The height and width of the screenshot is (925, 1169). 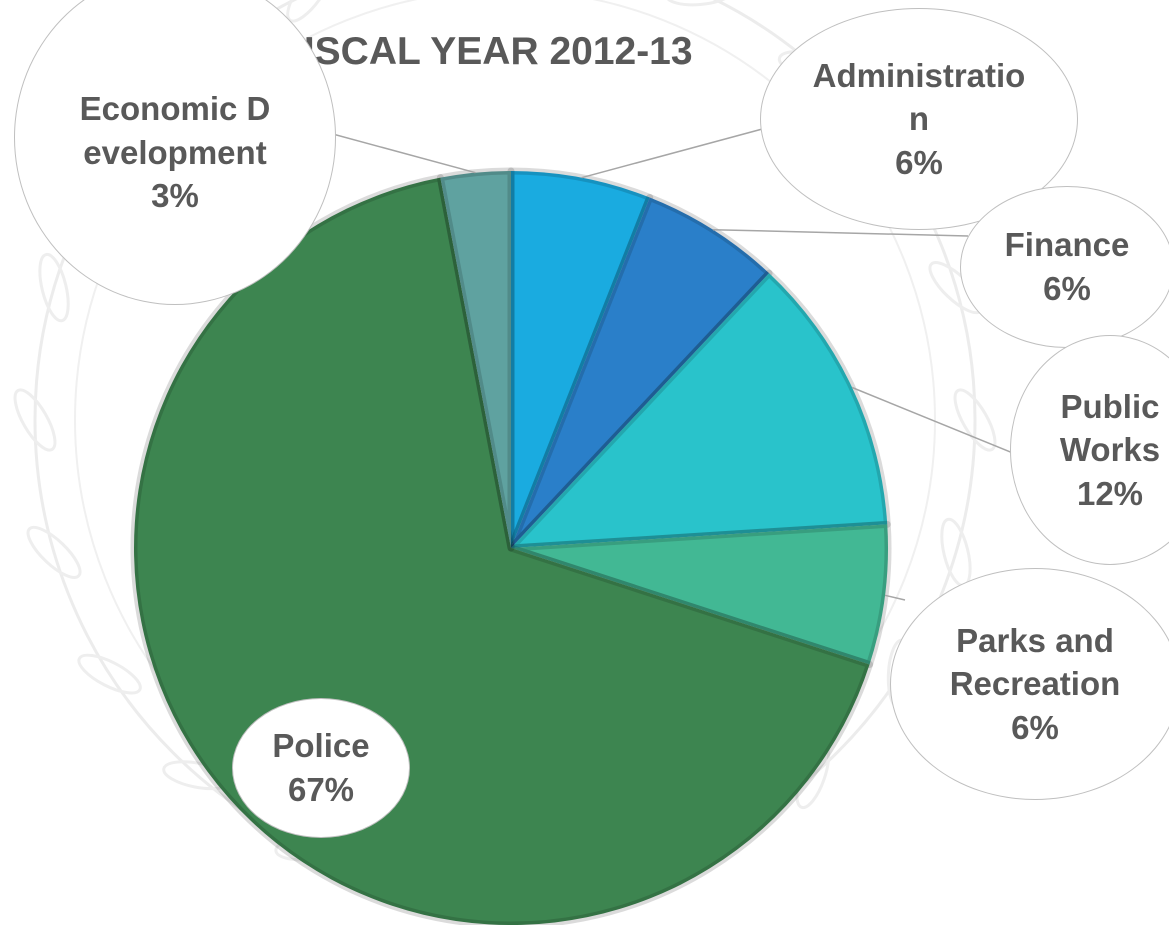 I want to click on category-label-finance: Finance, so click(x=1067, y=245).